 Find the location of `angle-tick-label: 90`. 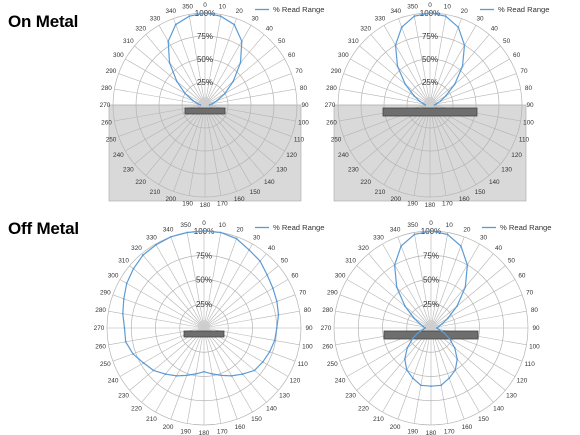

angle-tick-label: 90 is located at coordinates (305, 105).